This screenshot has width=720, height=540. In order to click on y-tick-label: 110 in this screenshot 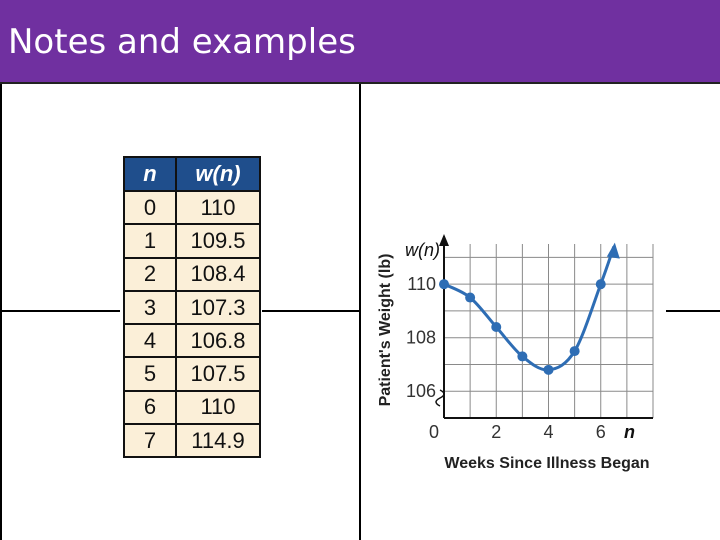, I will do `click(421, 284)`.